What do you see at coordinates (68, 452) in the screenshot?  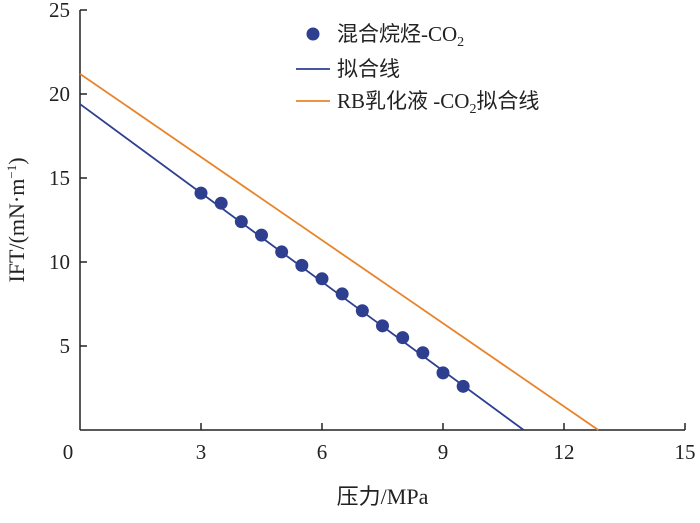 I see `origin-label: 0` at bounding box center [68, 452].